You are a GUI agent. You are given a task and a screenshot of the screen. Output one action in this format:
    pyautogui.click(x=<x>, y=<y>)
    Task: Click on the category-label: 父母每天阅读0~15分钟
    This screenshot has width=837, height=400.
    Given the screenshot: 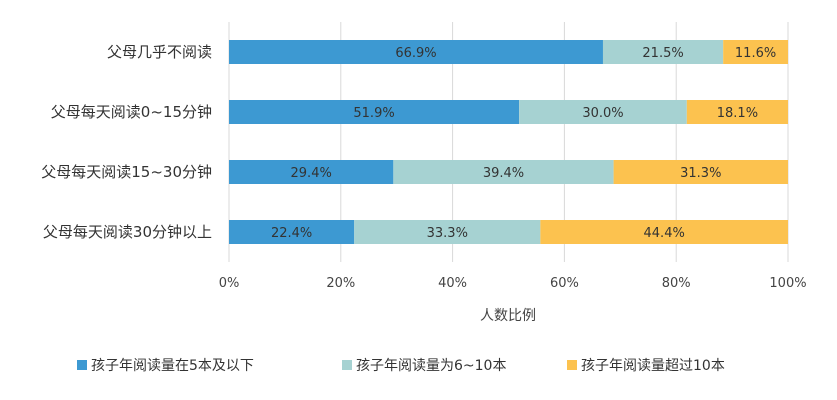 What is the action you would take?
    pyautogui.click(x=131, y=112)
    